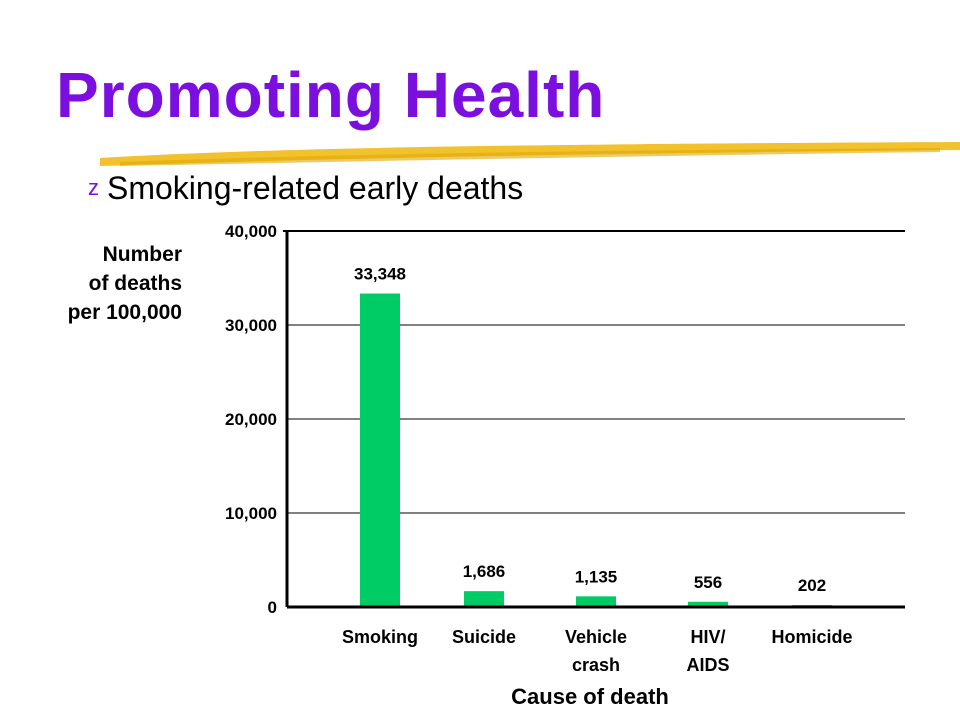 This screenshot has height=720, width=960. I want to click on bar-value-label: 1,686, so click(484, 571).